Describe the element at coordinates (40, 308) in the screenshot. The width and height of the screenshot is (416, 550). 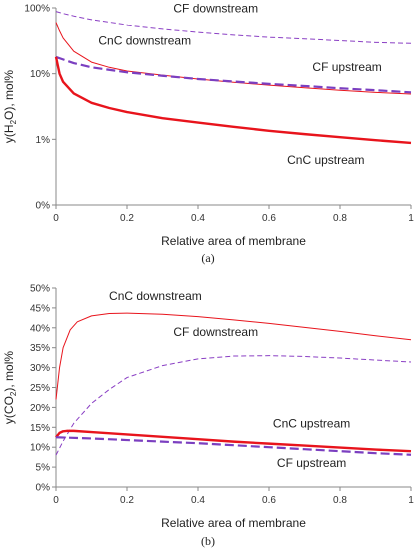
I see `y-tick-label: 45%` at that location.